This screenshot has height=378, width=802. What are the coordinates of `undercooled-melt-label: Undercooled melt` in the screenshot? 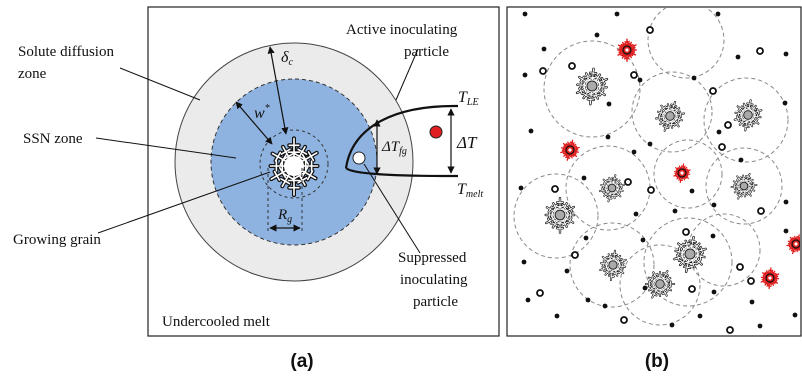 It's located at (216, 322).